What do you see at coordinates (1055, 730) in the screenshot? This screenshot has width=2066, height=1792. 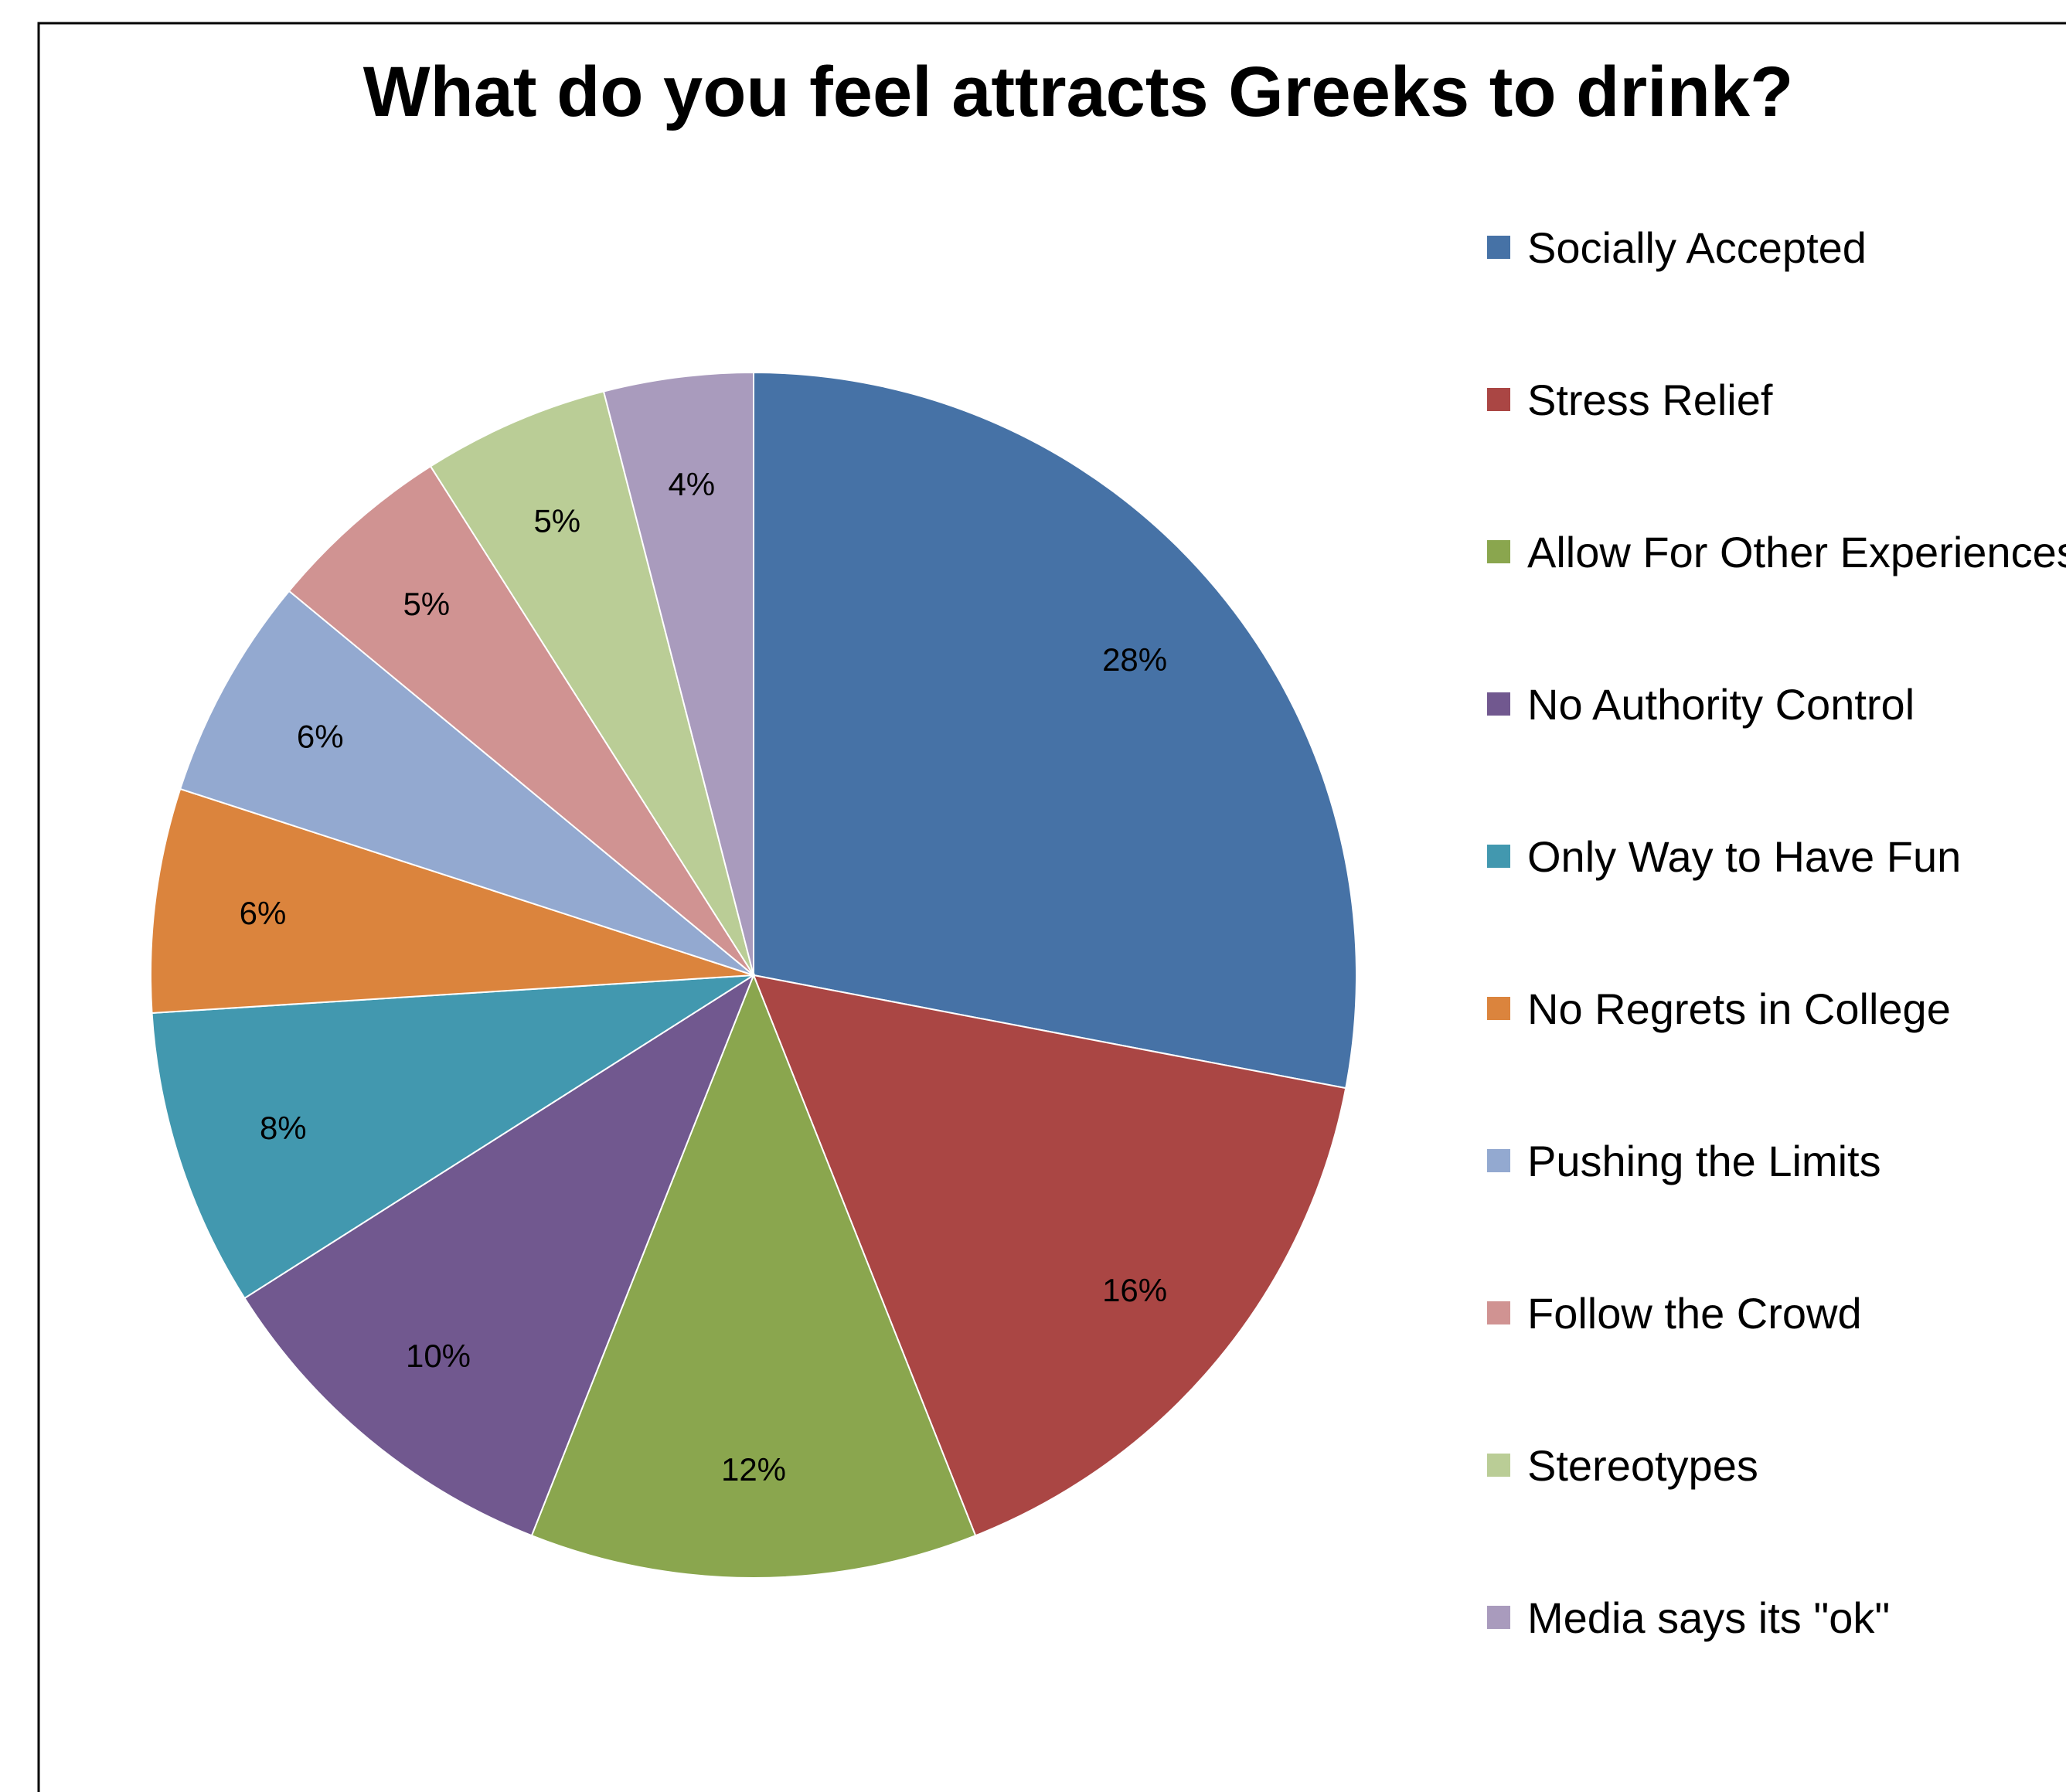 I see `pie-slice-socially-accepted` at bounding box center [1055, 730].